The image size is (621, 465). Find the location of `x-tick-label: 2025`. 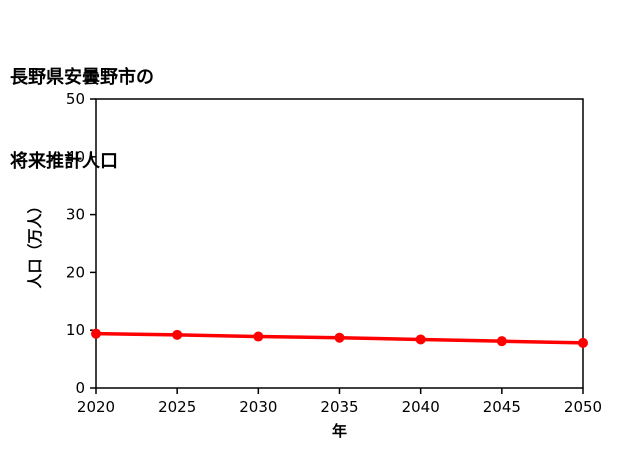

x-tick-label: 2025 is located at coordinates (177, 407).